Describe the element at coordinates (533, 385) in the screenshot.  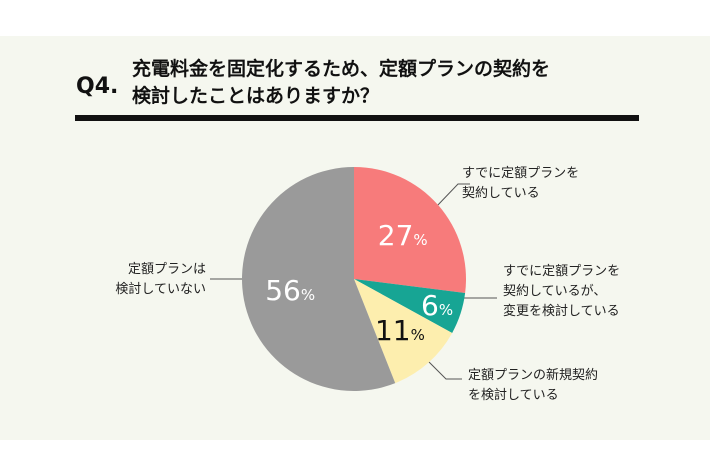
I see `slice-label-2: 定額プランの新規契約 を検討している` at that location.